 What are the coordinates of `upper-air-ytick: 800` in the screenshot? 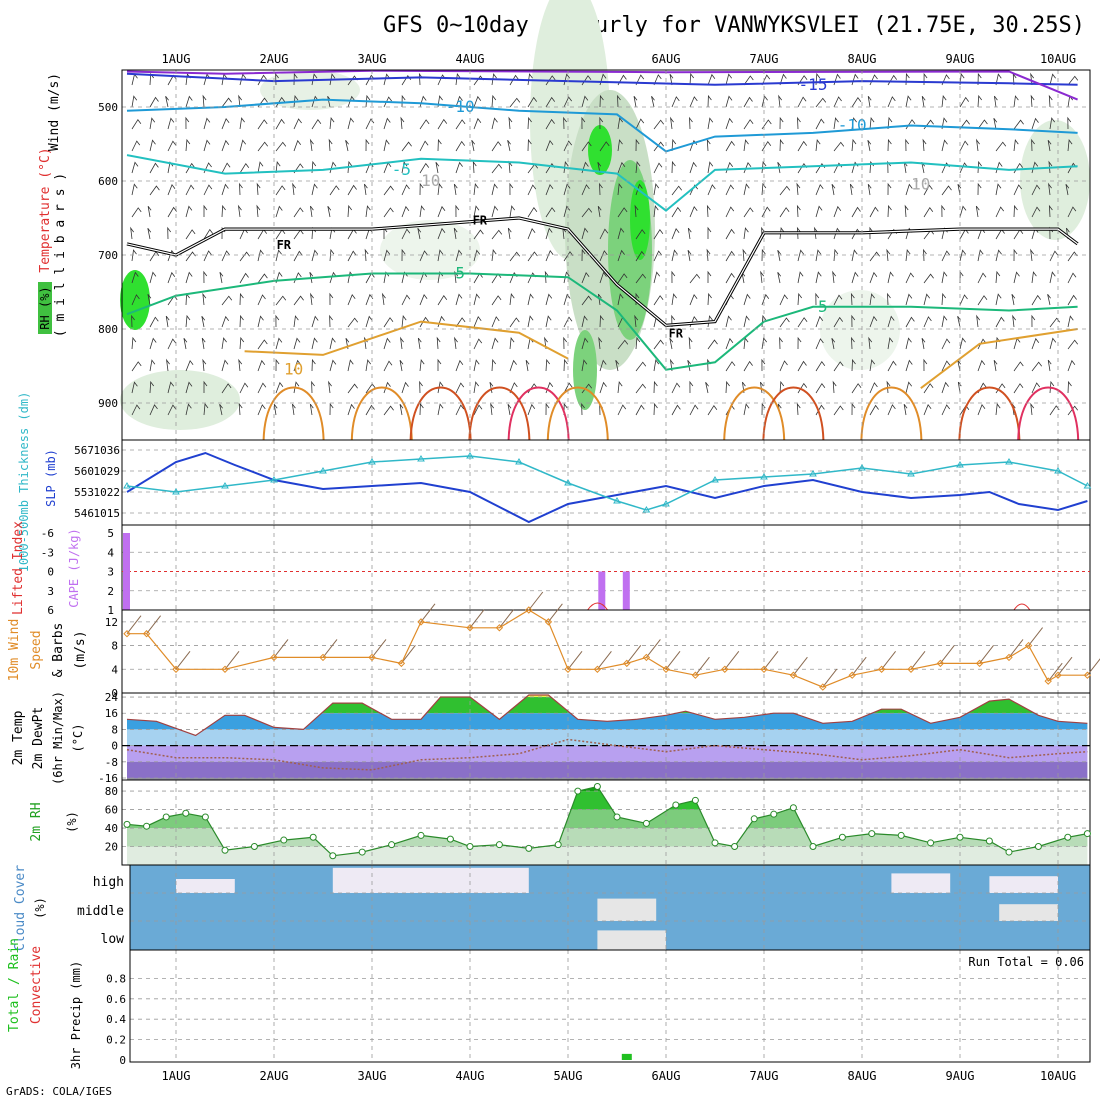 It's located at (108, 329).